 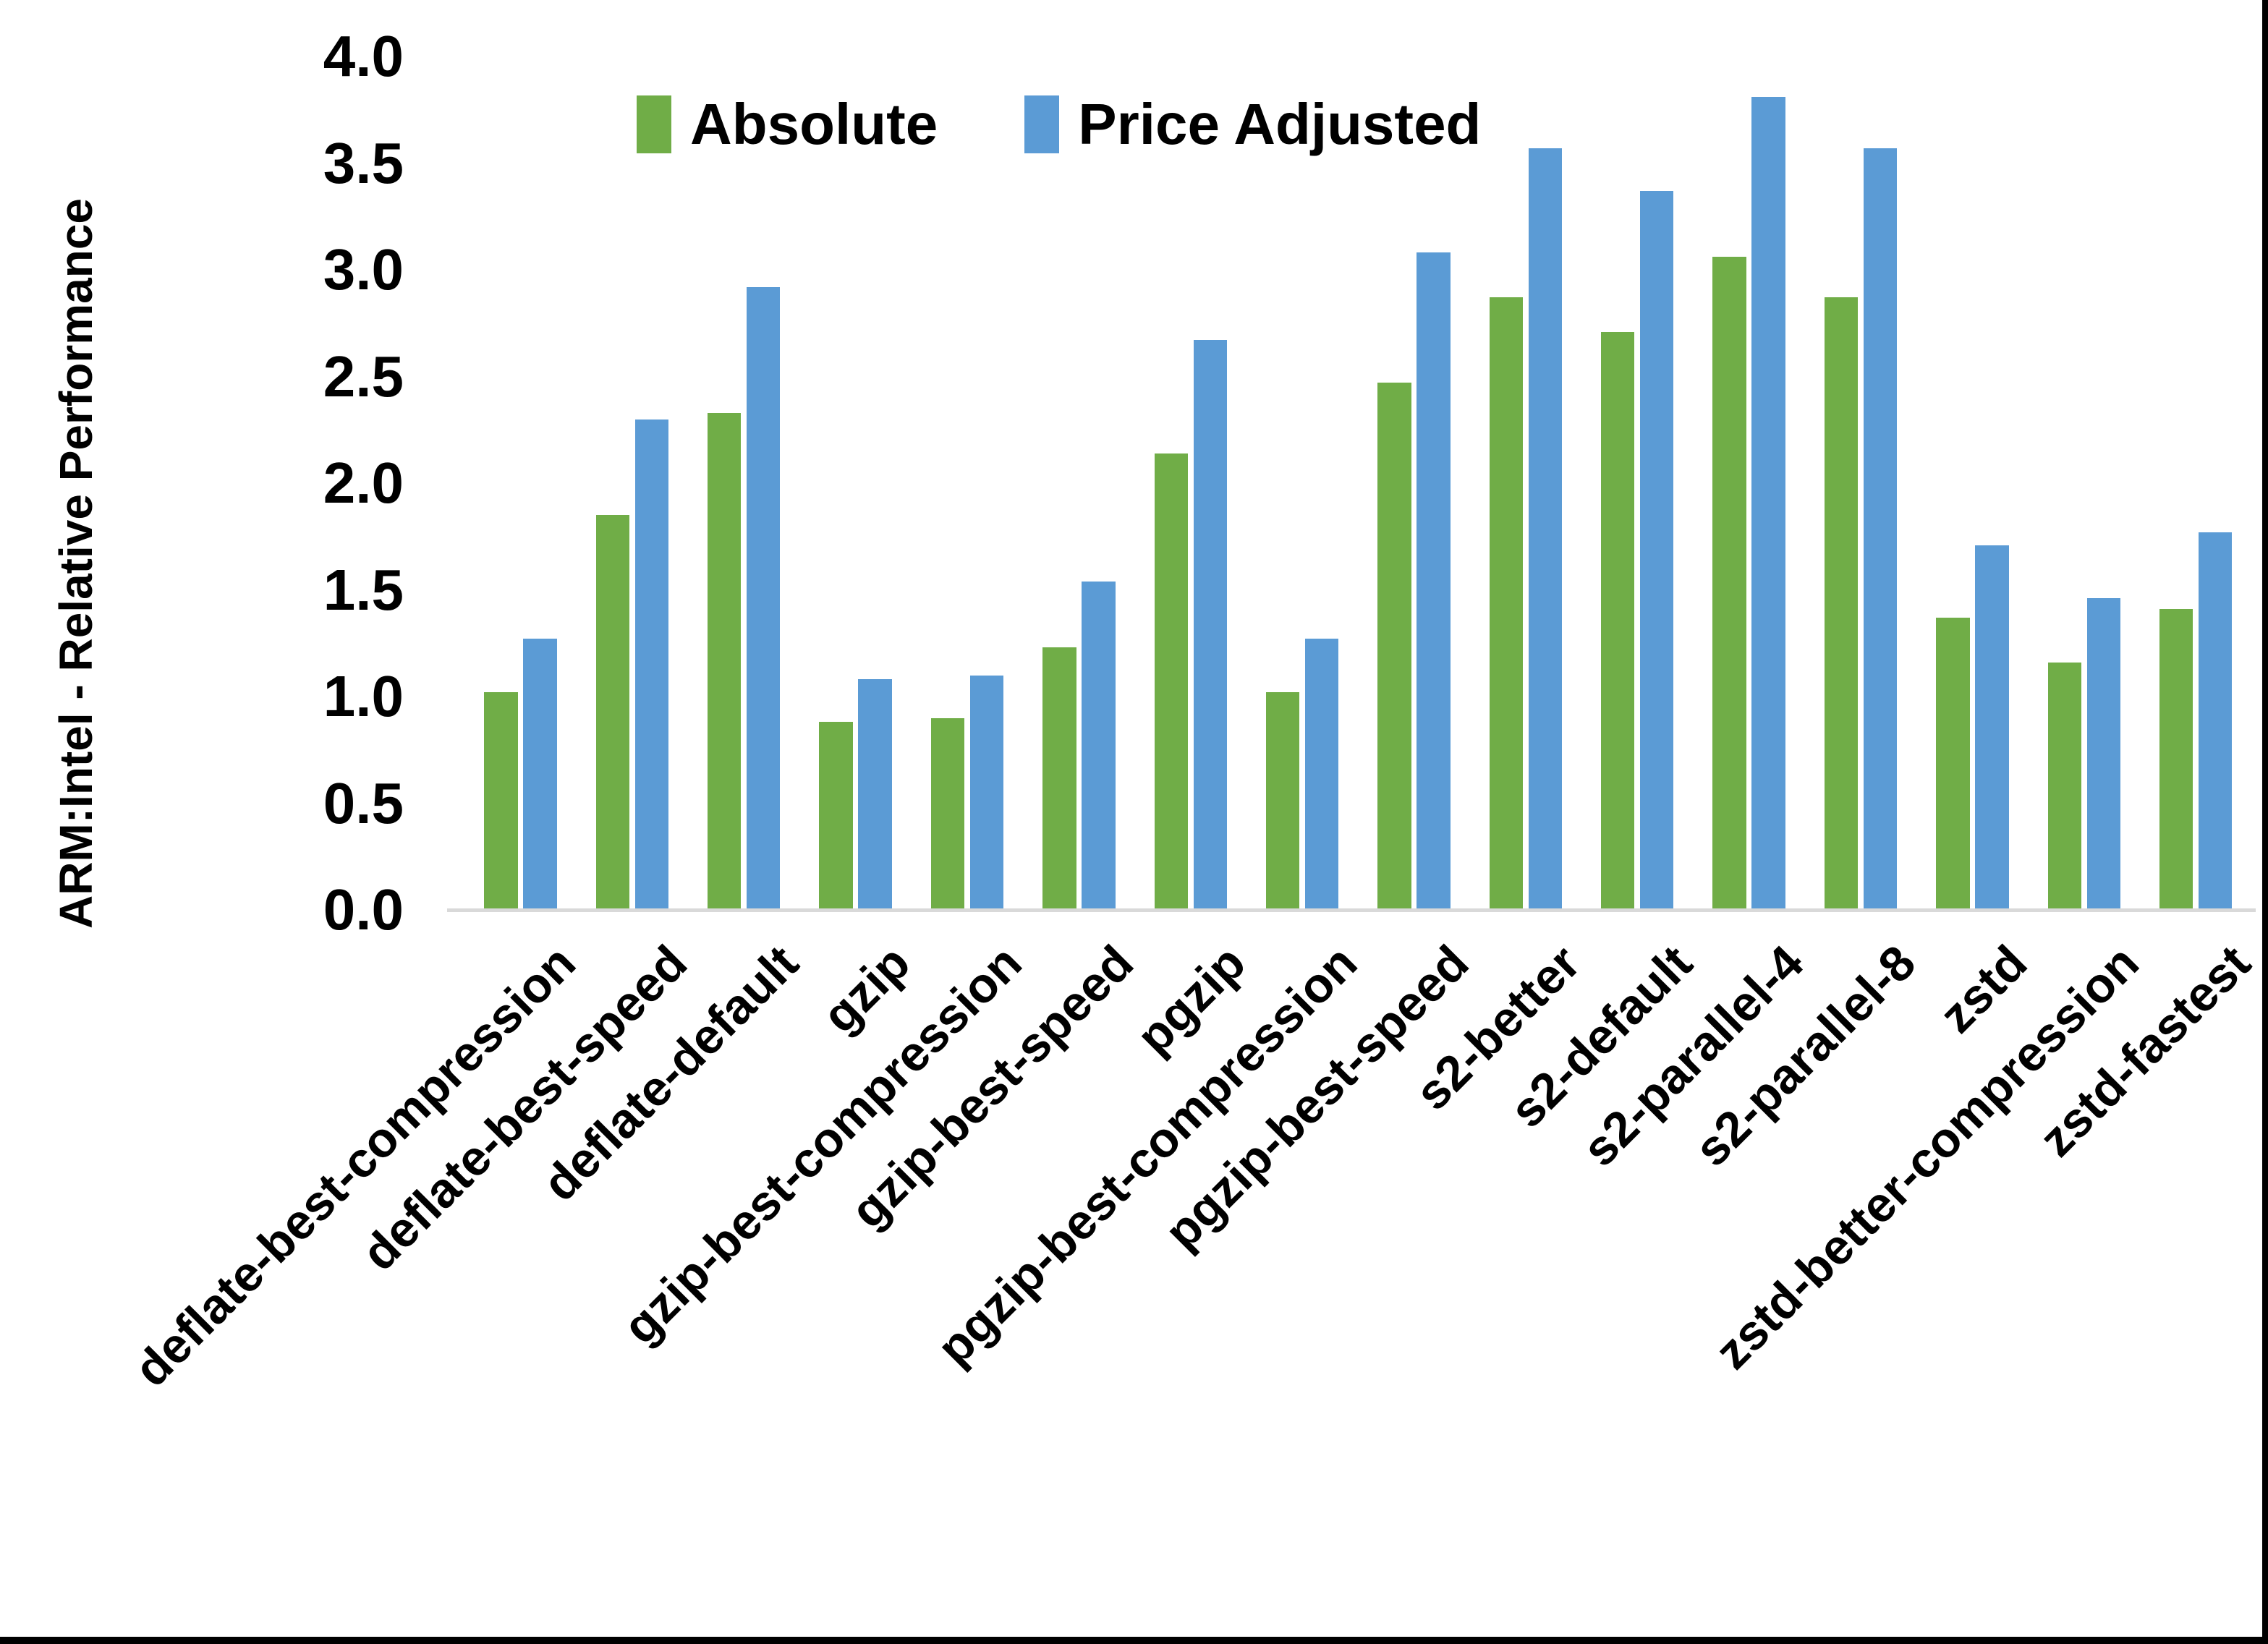 I want to click on bar-absolute-deflate-default, so click(x=725, y=661).